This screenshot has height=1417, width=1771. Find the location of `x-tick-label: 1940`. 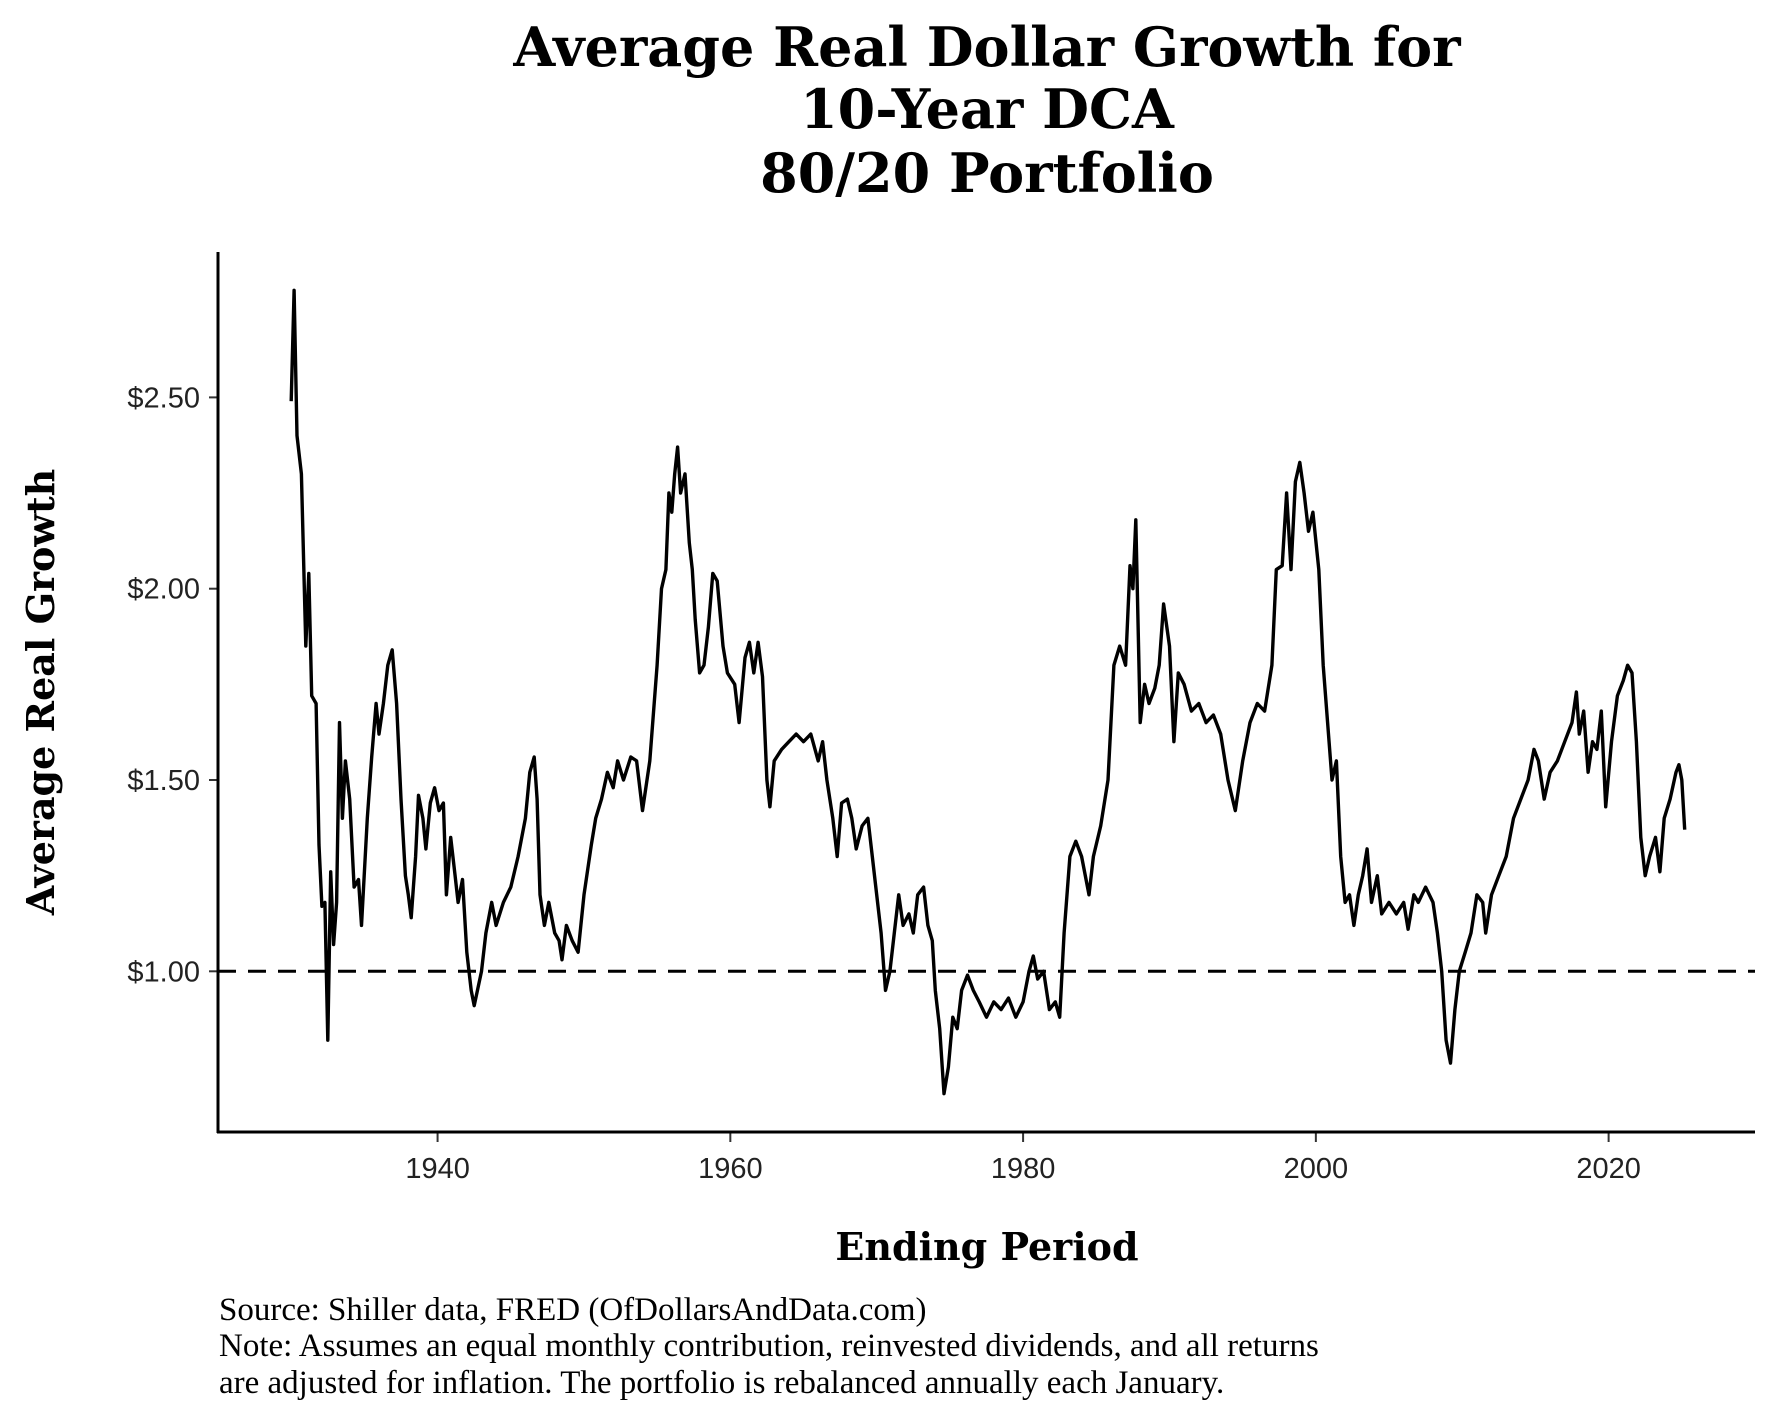

x-tick-label: 1940 is located at coordinates (437, 1169).